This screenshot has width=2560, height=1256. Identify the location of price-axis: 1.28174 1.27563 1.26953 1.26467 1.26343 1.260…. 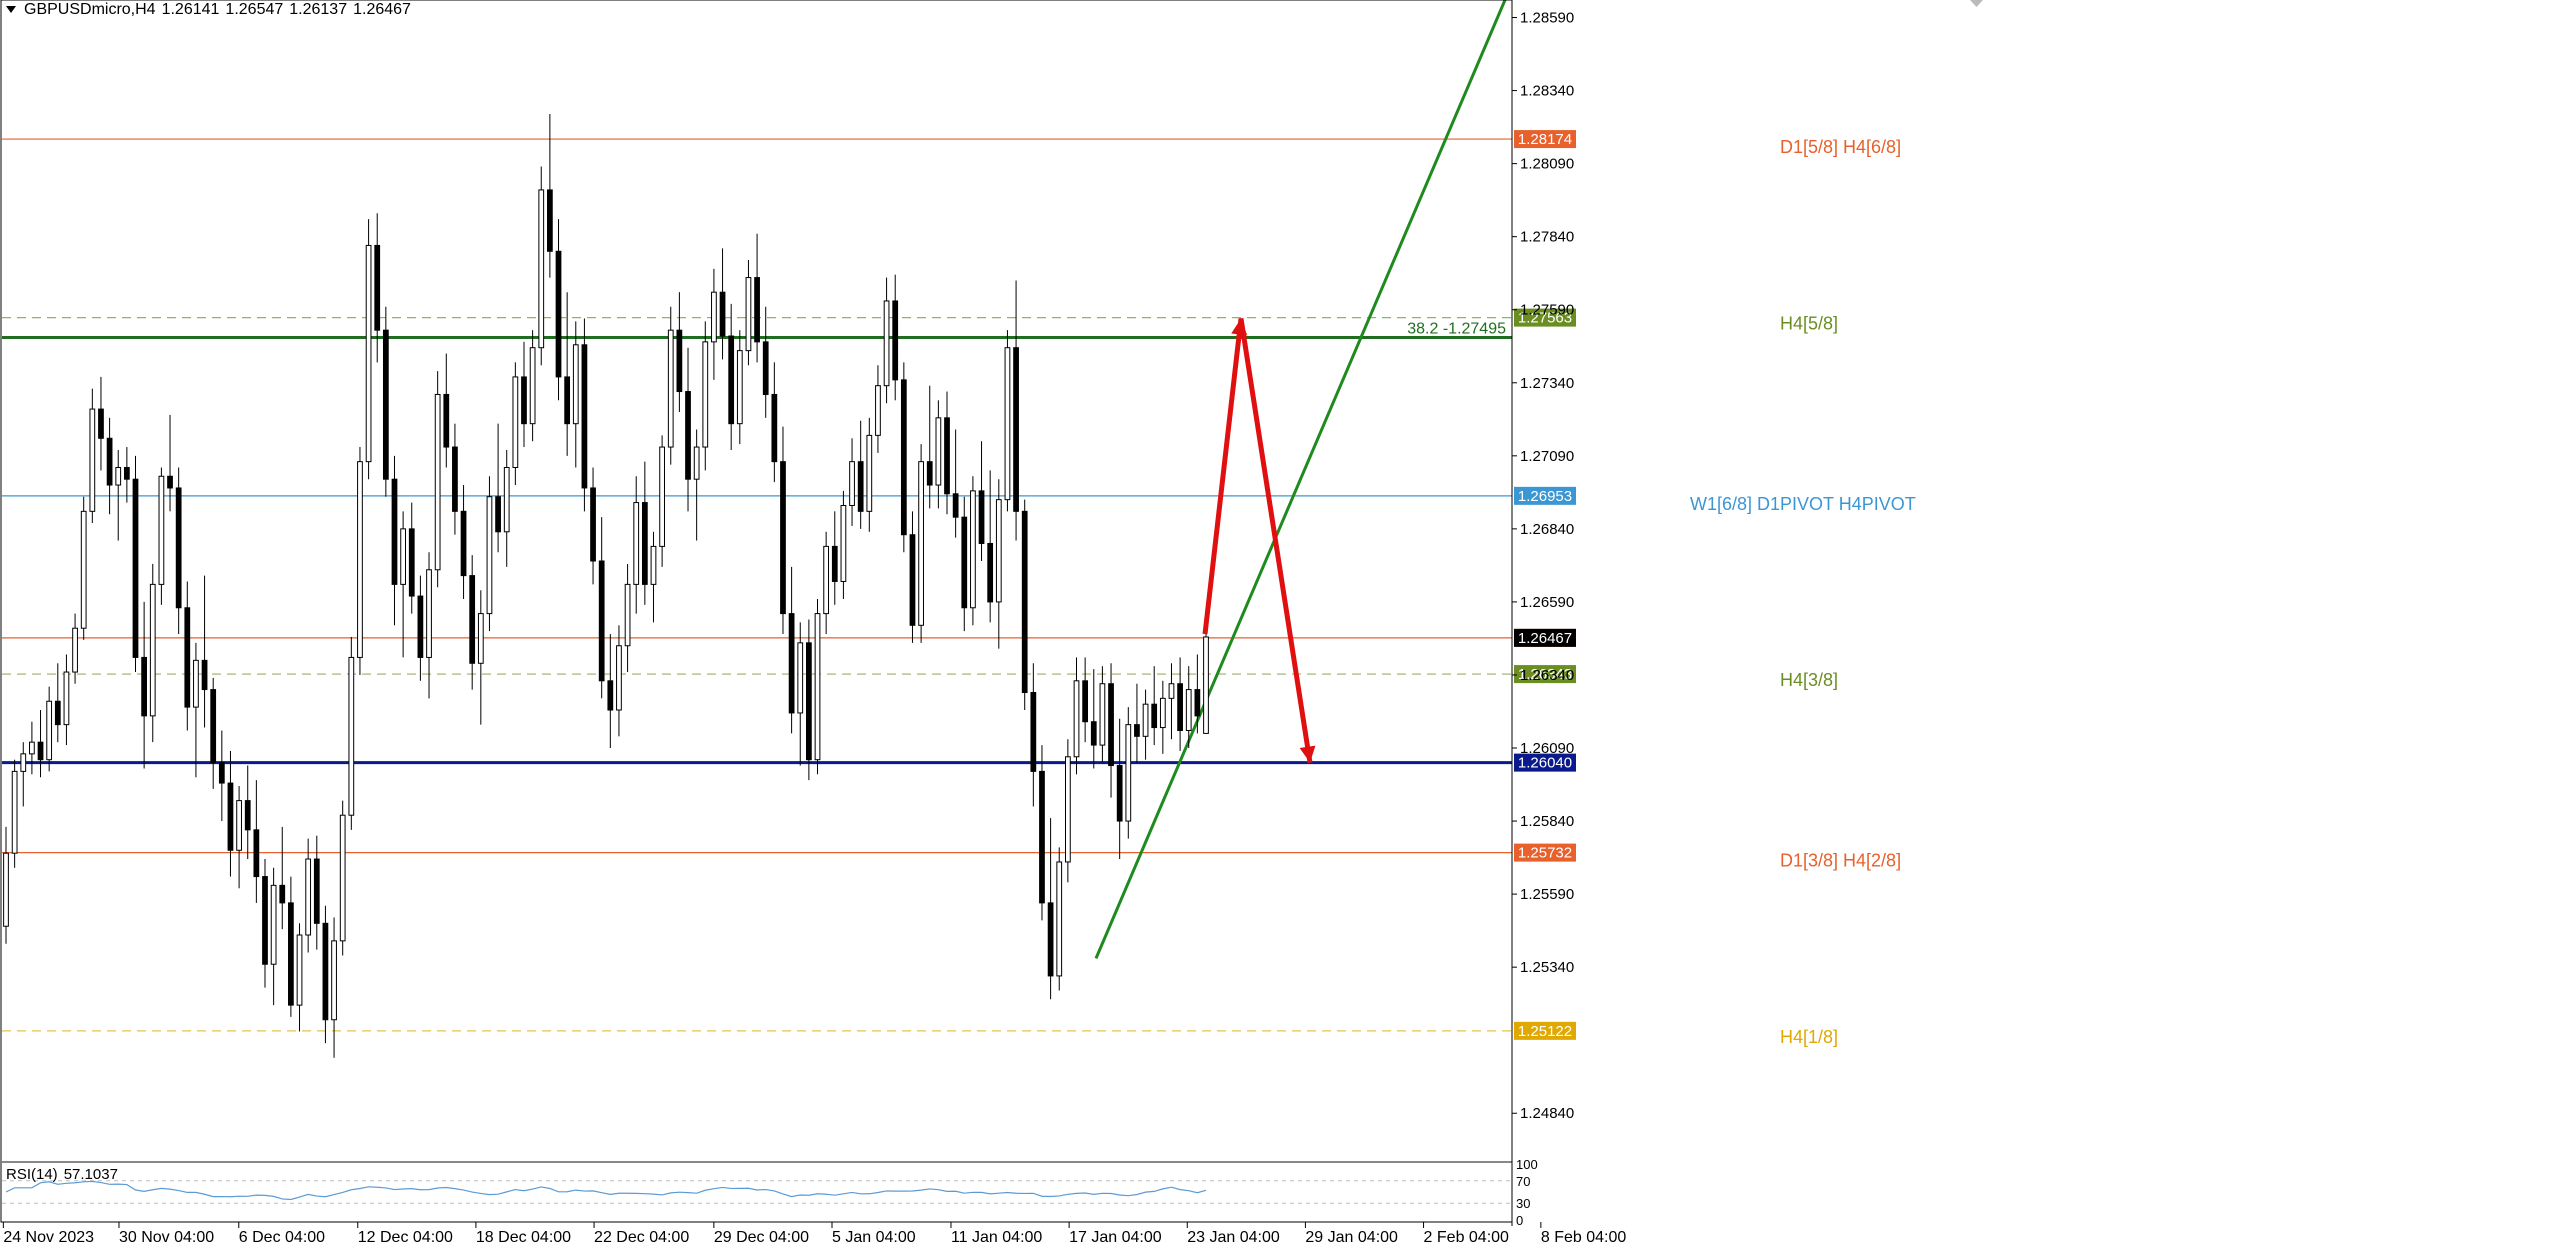
(1543, 613).